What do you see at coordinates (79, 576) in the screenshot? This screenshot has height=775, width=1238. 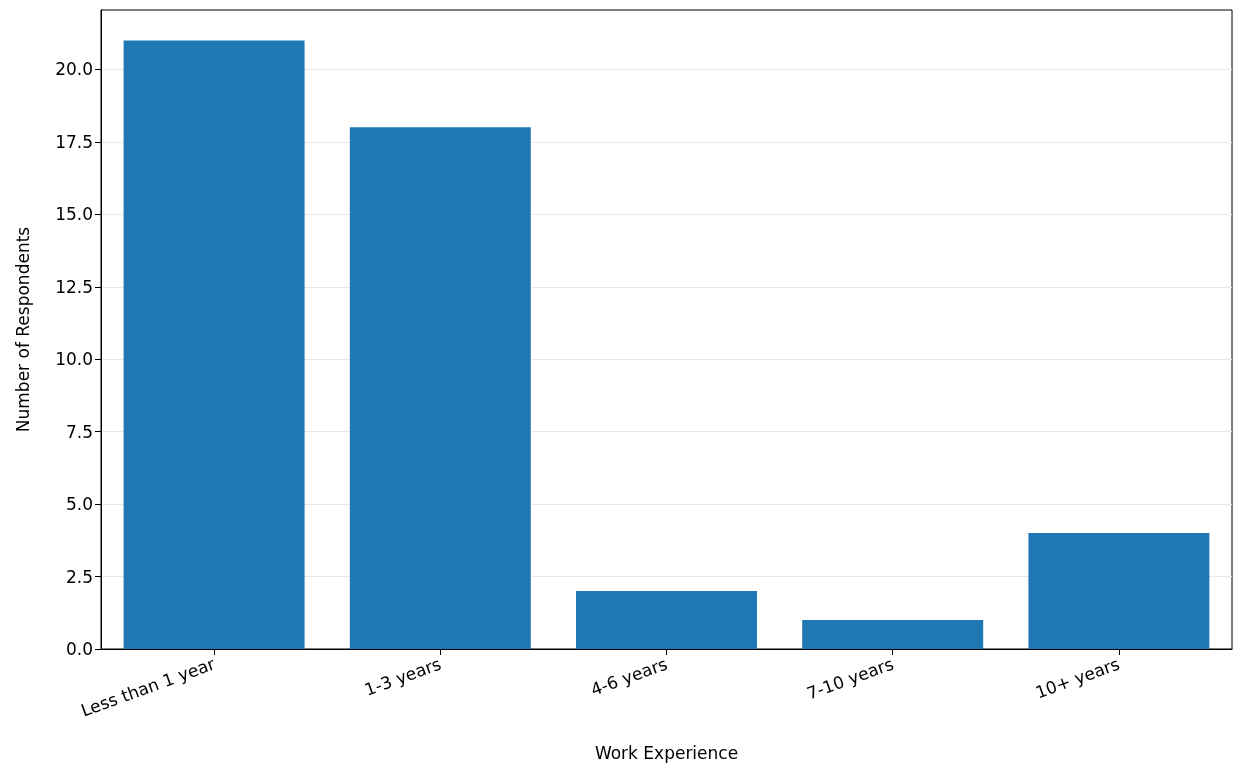 I see `y-tick-label: 2.5` at bounding box center [79, 576].